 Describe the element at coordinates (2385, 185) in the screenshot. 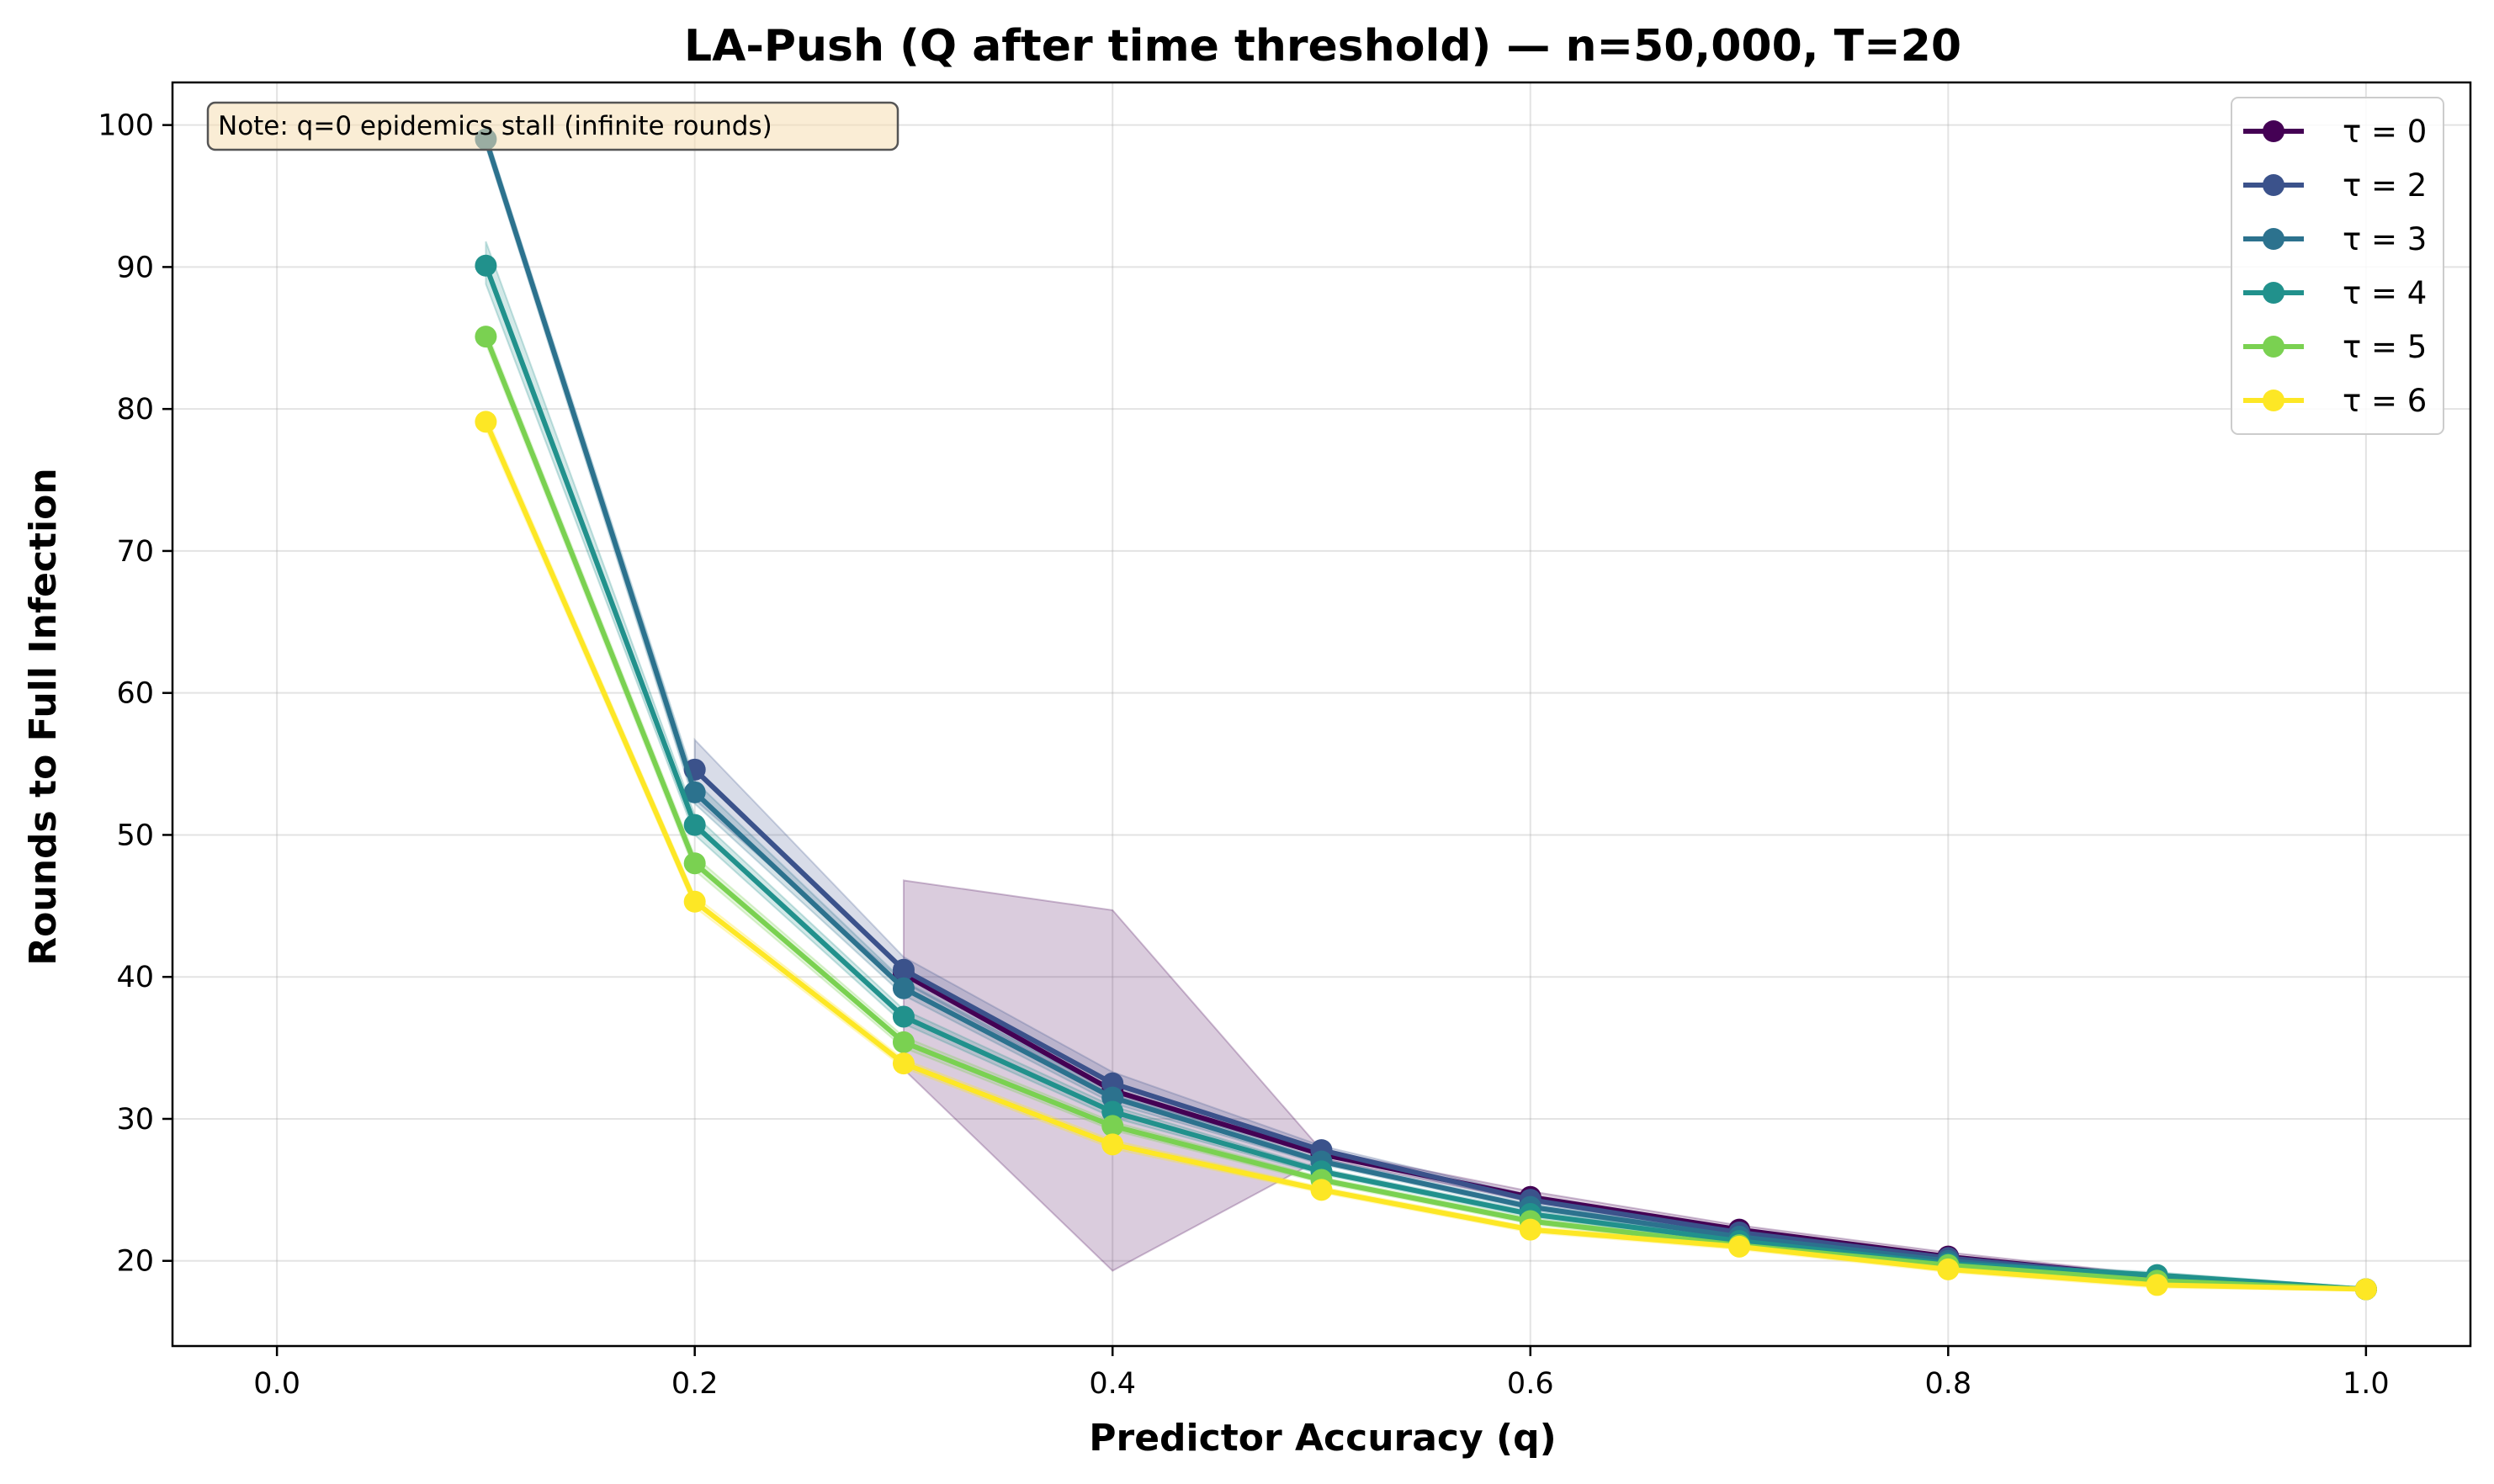

I see `legend-label: τ = 2` at that location.